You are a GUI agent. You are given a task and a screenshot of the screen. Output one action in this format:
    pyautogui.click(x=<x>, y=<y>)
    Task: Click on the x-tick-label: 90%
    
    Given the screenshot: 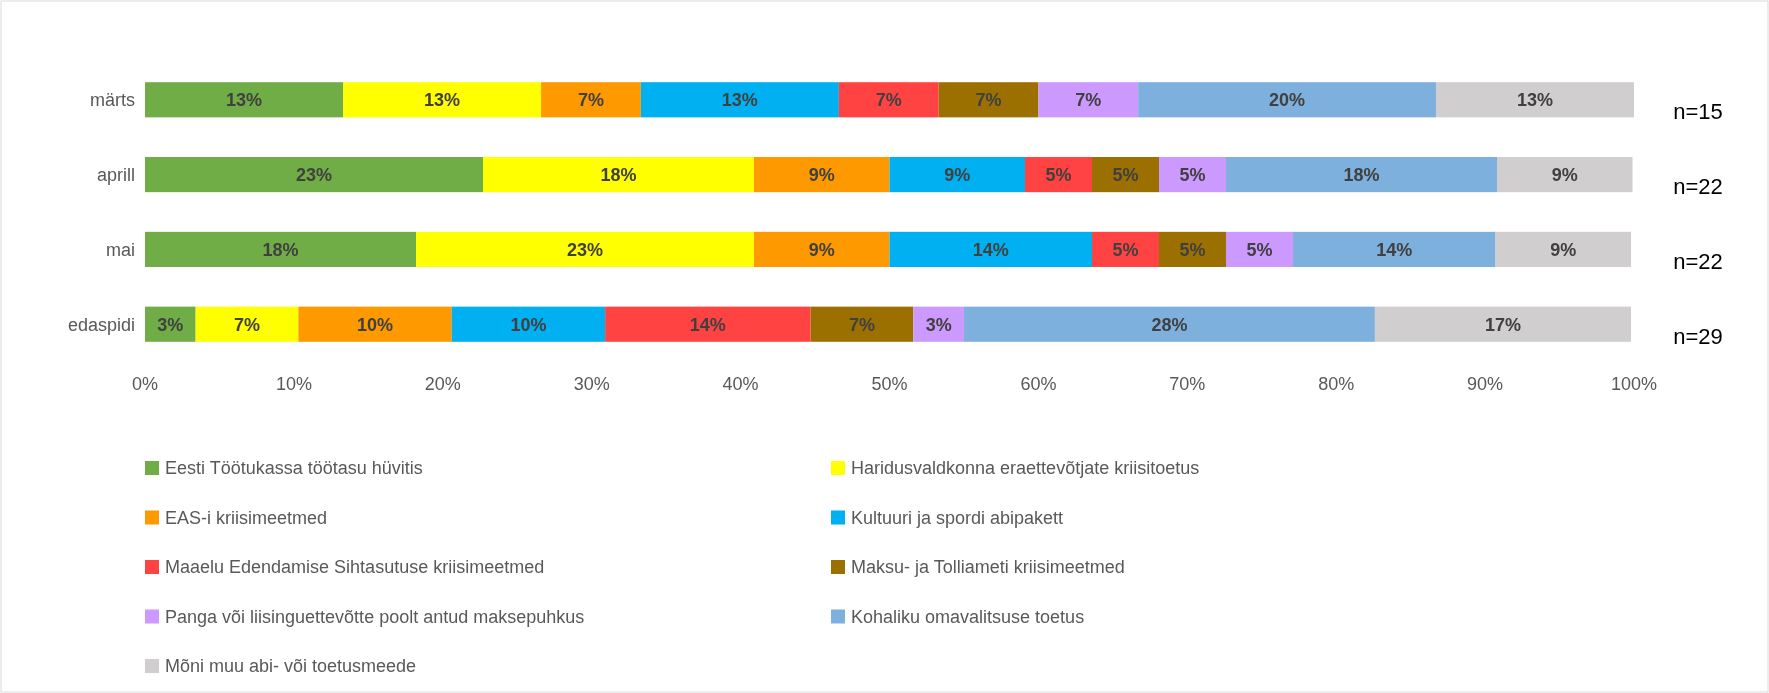 What is the action you would take?
    pyautogui.click(x=1485, y=384)
    